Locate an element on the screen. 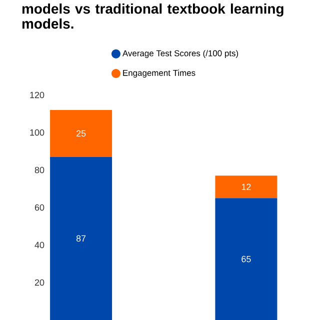 The image size is (328, 320). y-tick-label: 20 is located at coordinates (39, 282).